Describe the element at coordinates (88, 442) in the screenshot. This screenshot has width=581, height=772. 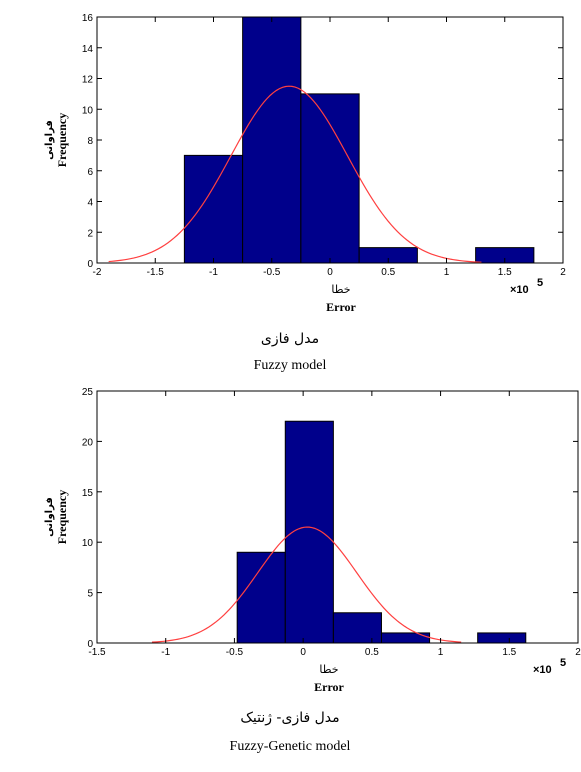
I see `y-tick-label: 20` at that location.